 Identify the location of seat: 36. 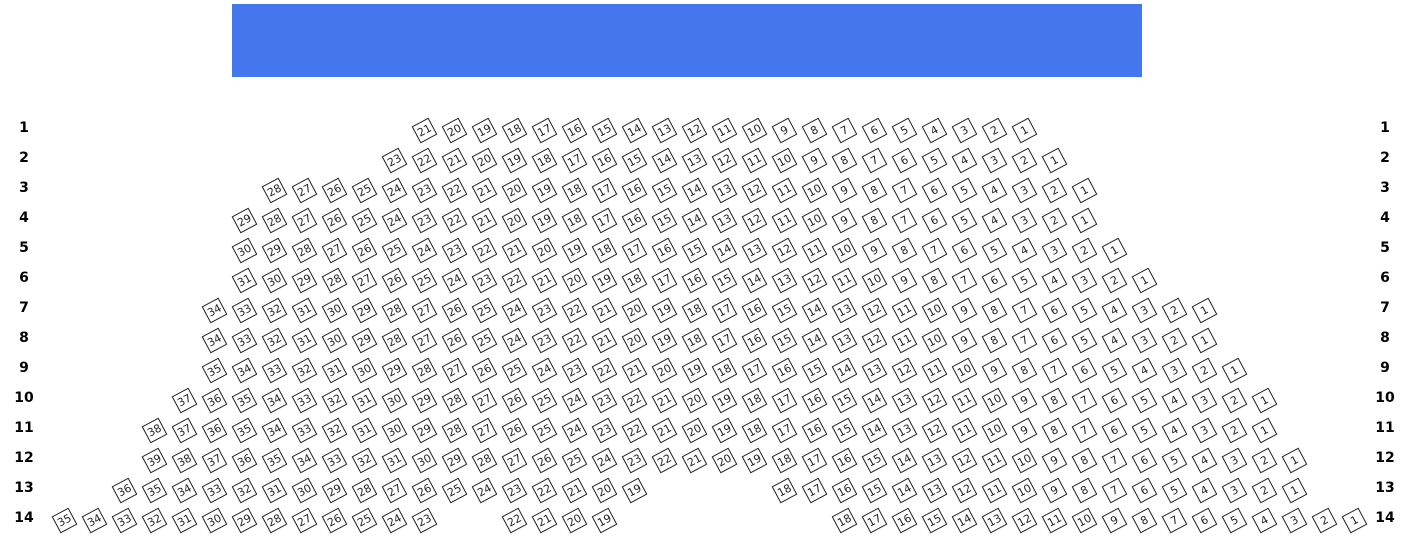
(244, 460).